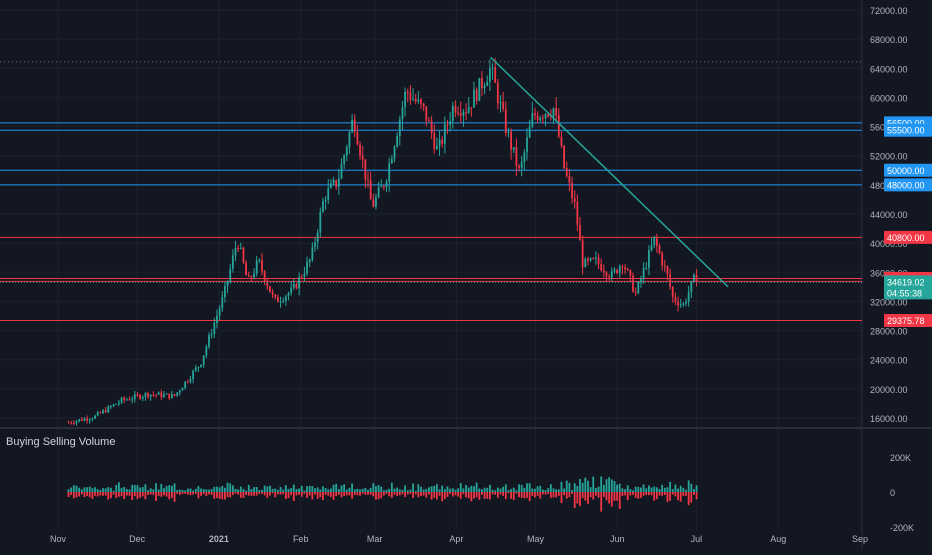 Image resolution: width=932 pixels, height=555 pixels. What do you see at coordinates (904, 293) in the screenshot?
I see `last-price-countdown: 04:55:38` at bounding box center [904, 293].